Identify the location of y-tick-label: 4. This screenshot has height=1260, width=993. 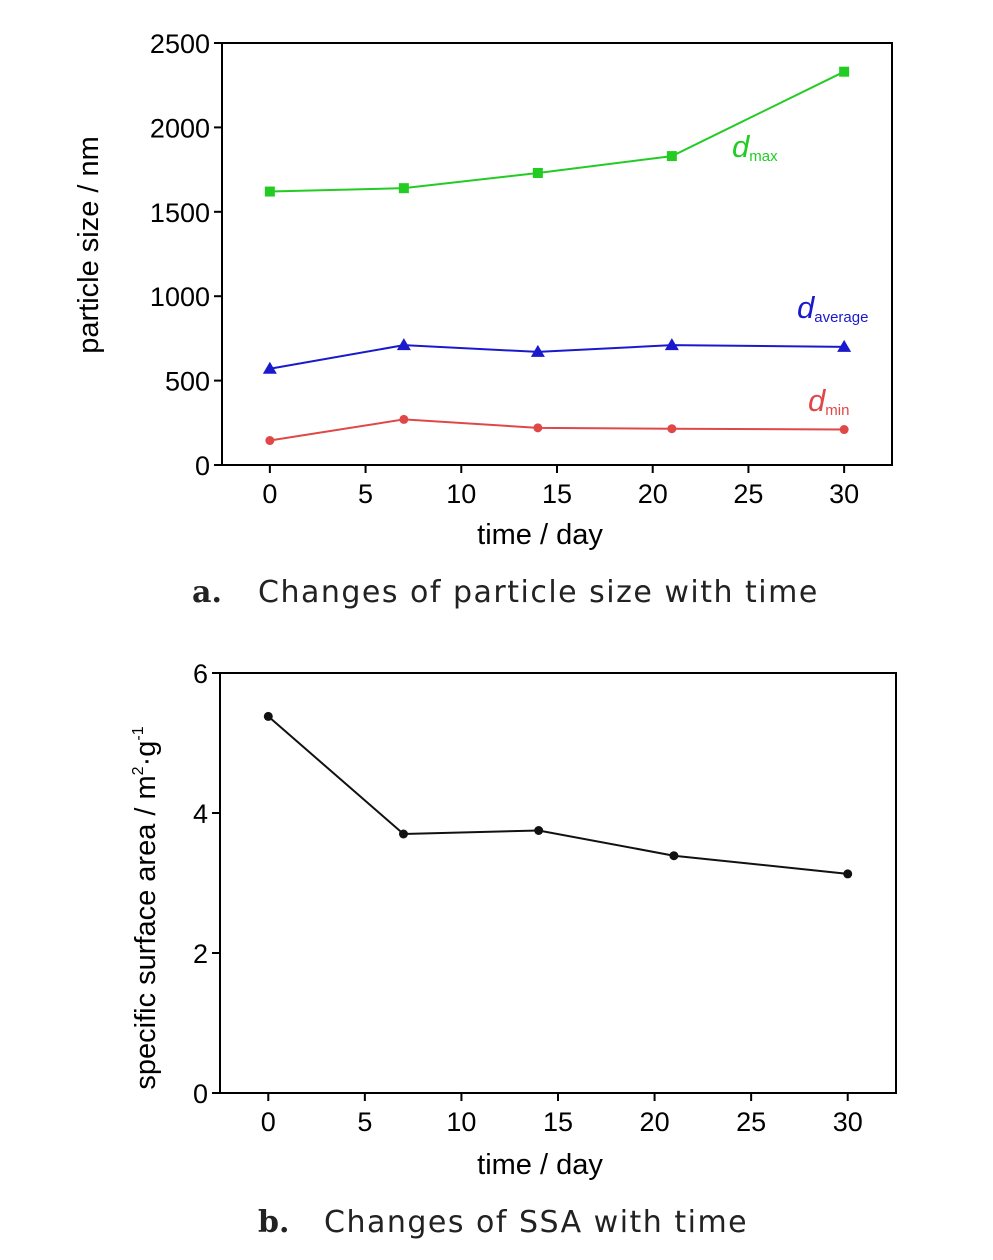
(200, 814).